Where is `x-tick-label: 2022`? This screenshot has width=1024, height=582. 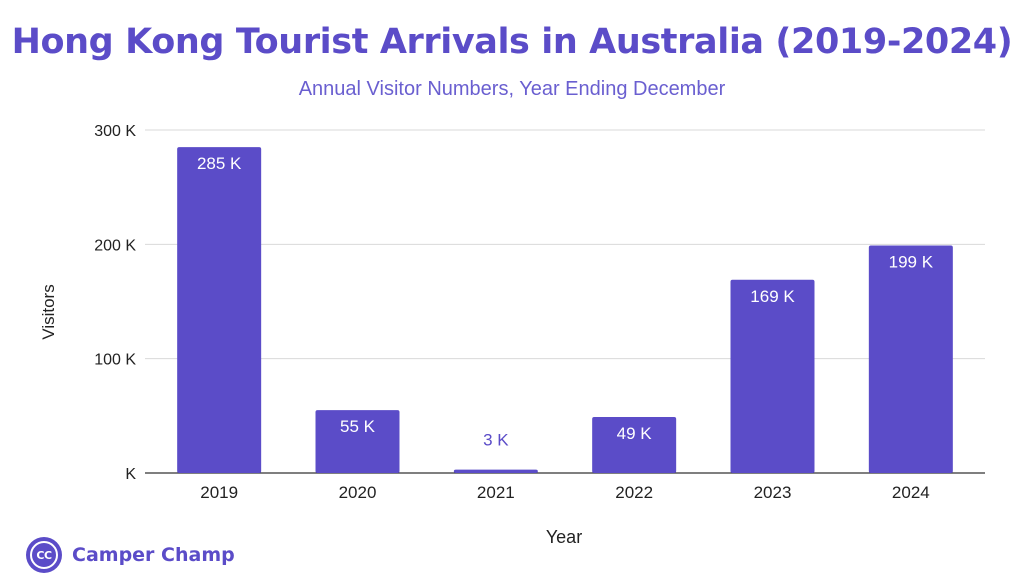
x-tick-label: 2022 is located at coordinates (634, 492).